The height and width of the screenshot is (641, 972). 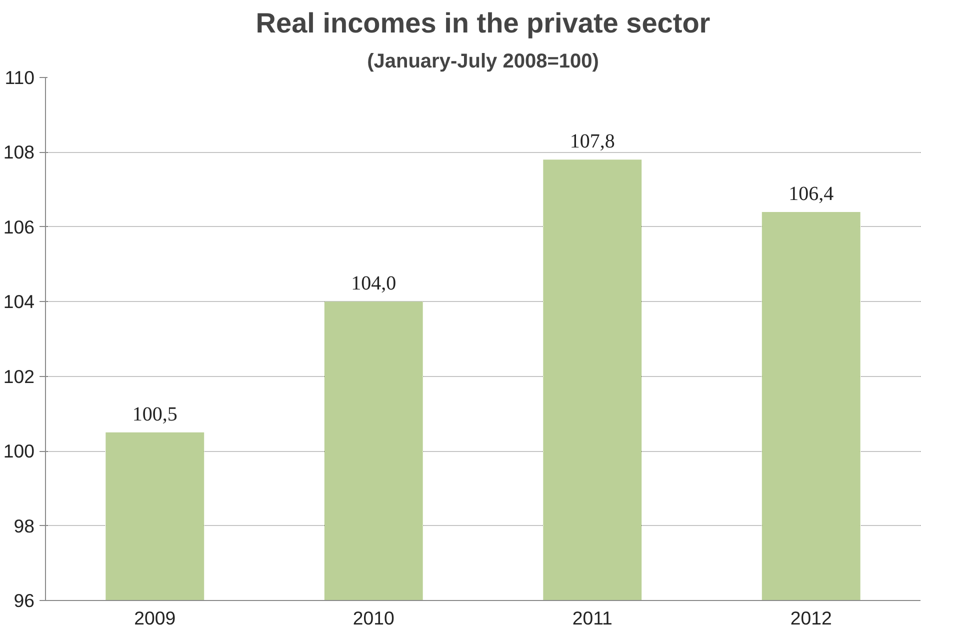 I want to click on data-label: 100,5, so click(x=155, y=414).